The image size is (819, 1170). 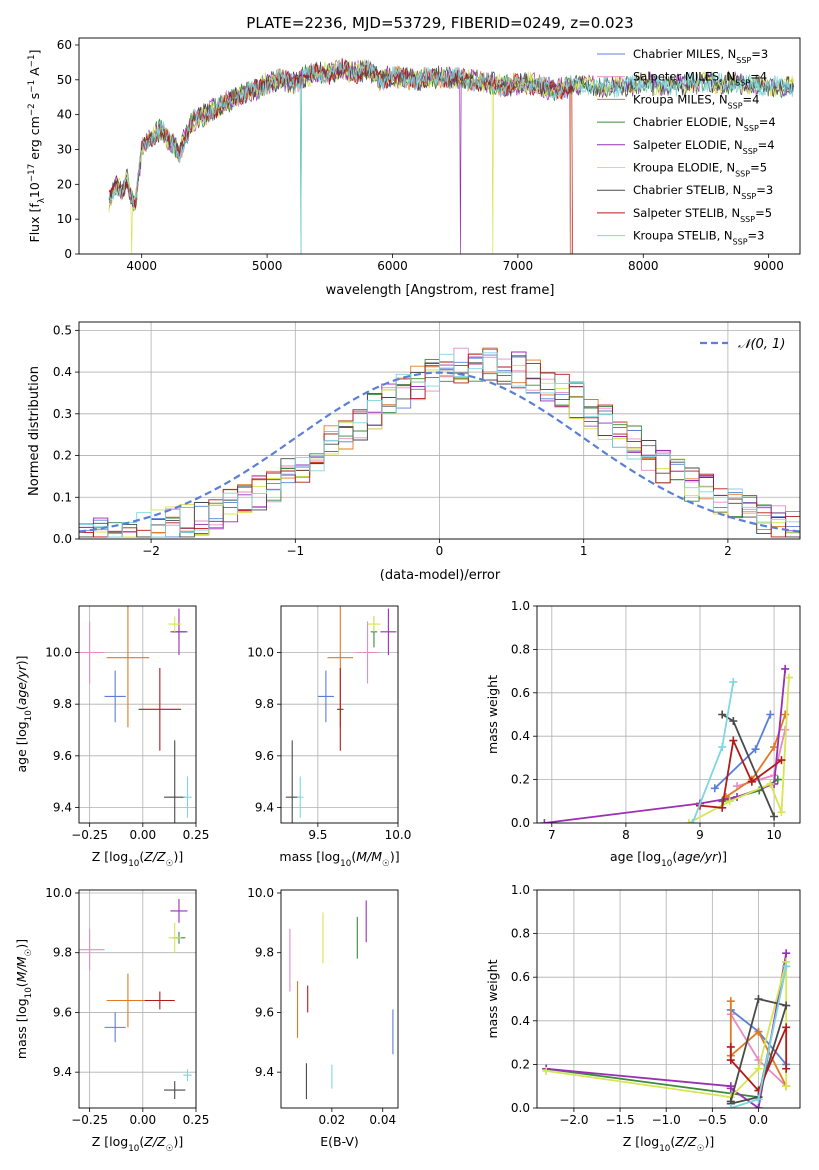 What do you see at coordinates (684, 168) in the screenshot?
I see `legend-model: Kroupa ELODIE, N` at bounding box center [684, 168].